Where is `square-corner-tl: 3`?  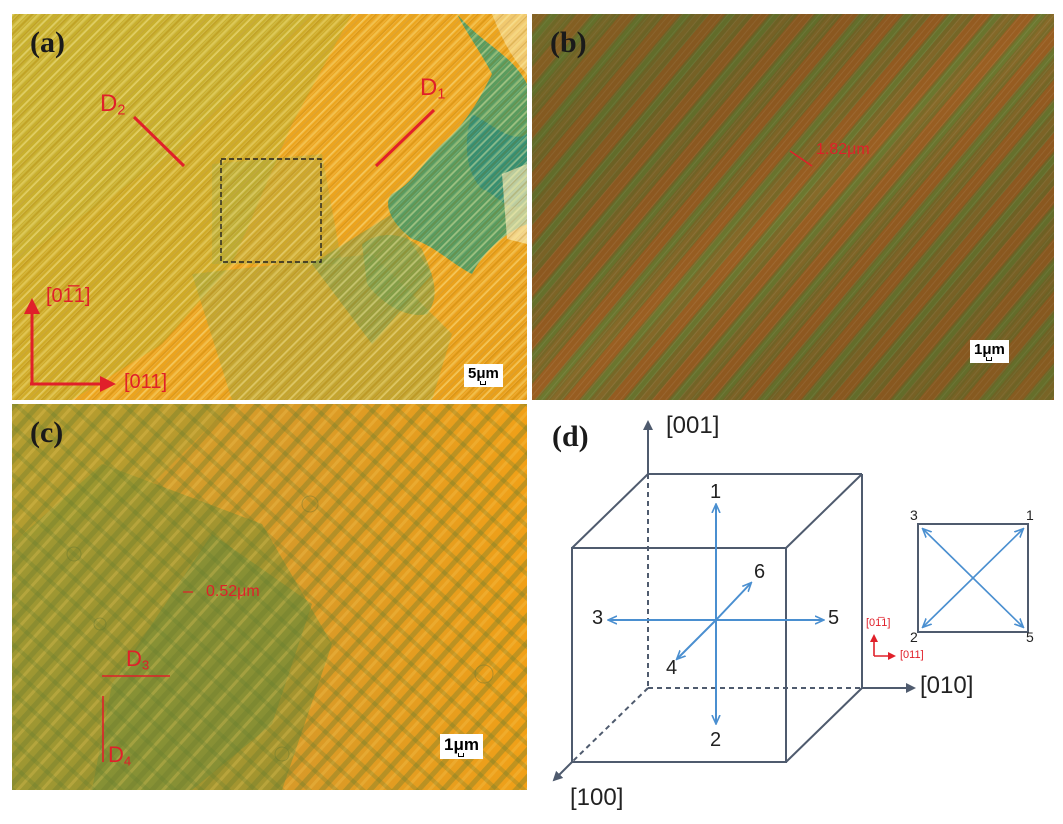
square-corner-tl: 3 is located at coordinates (914, 515).